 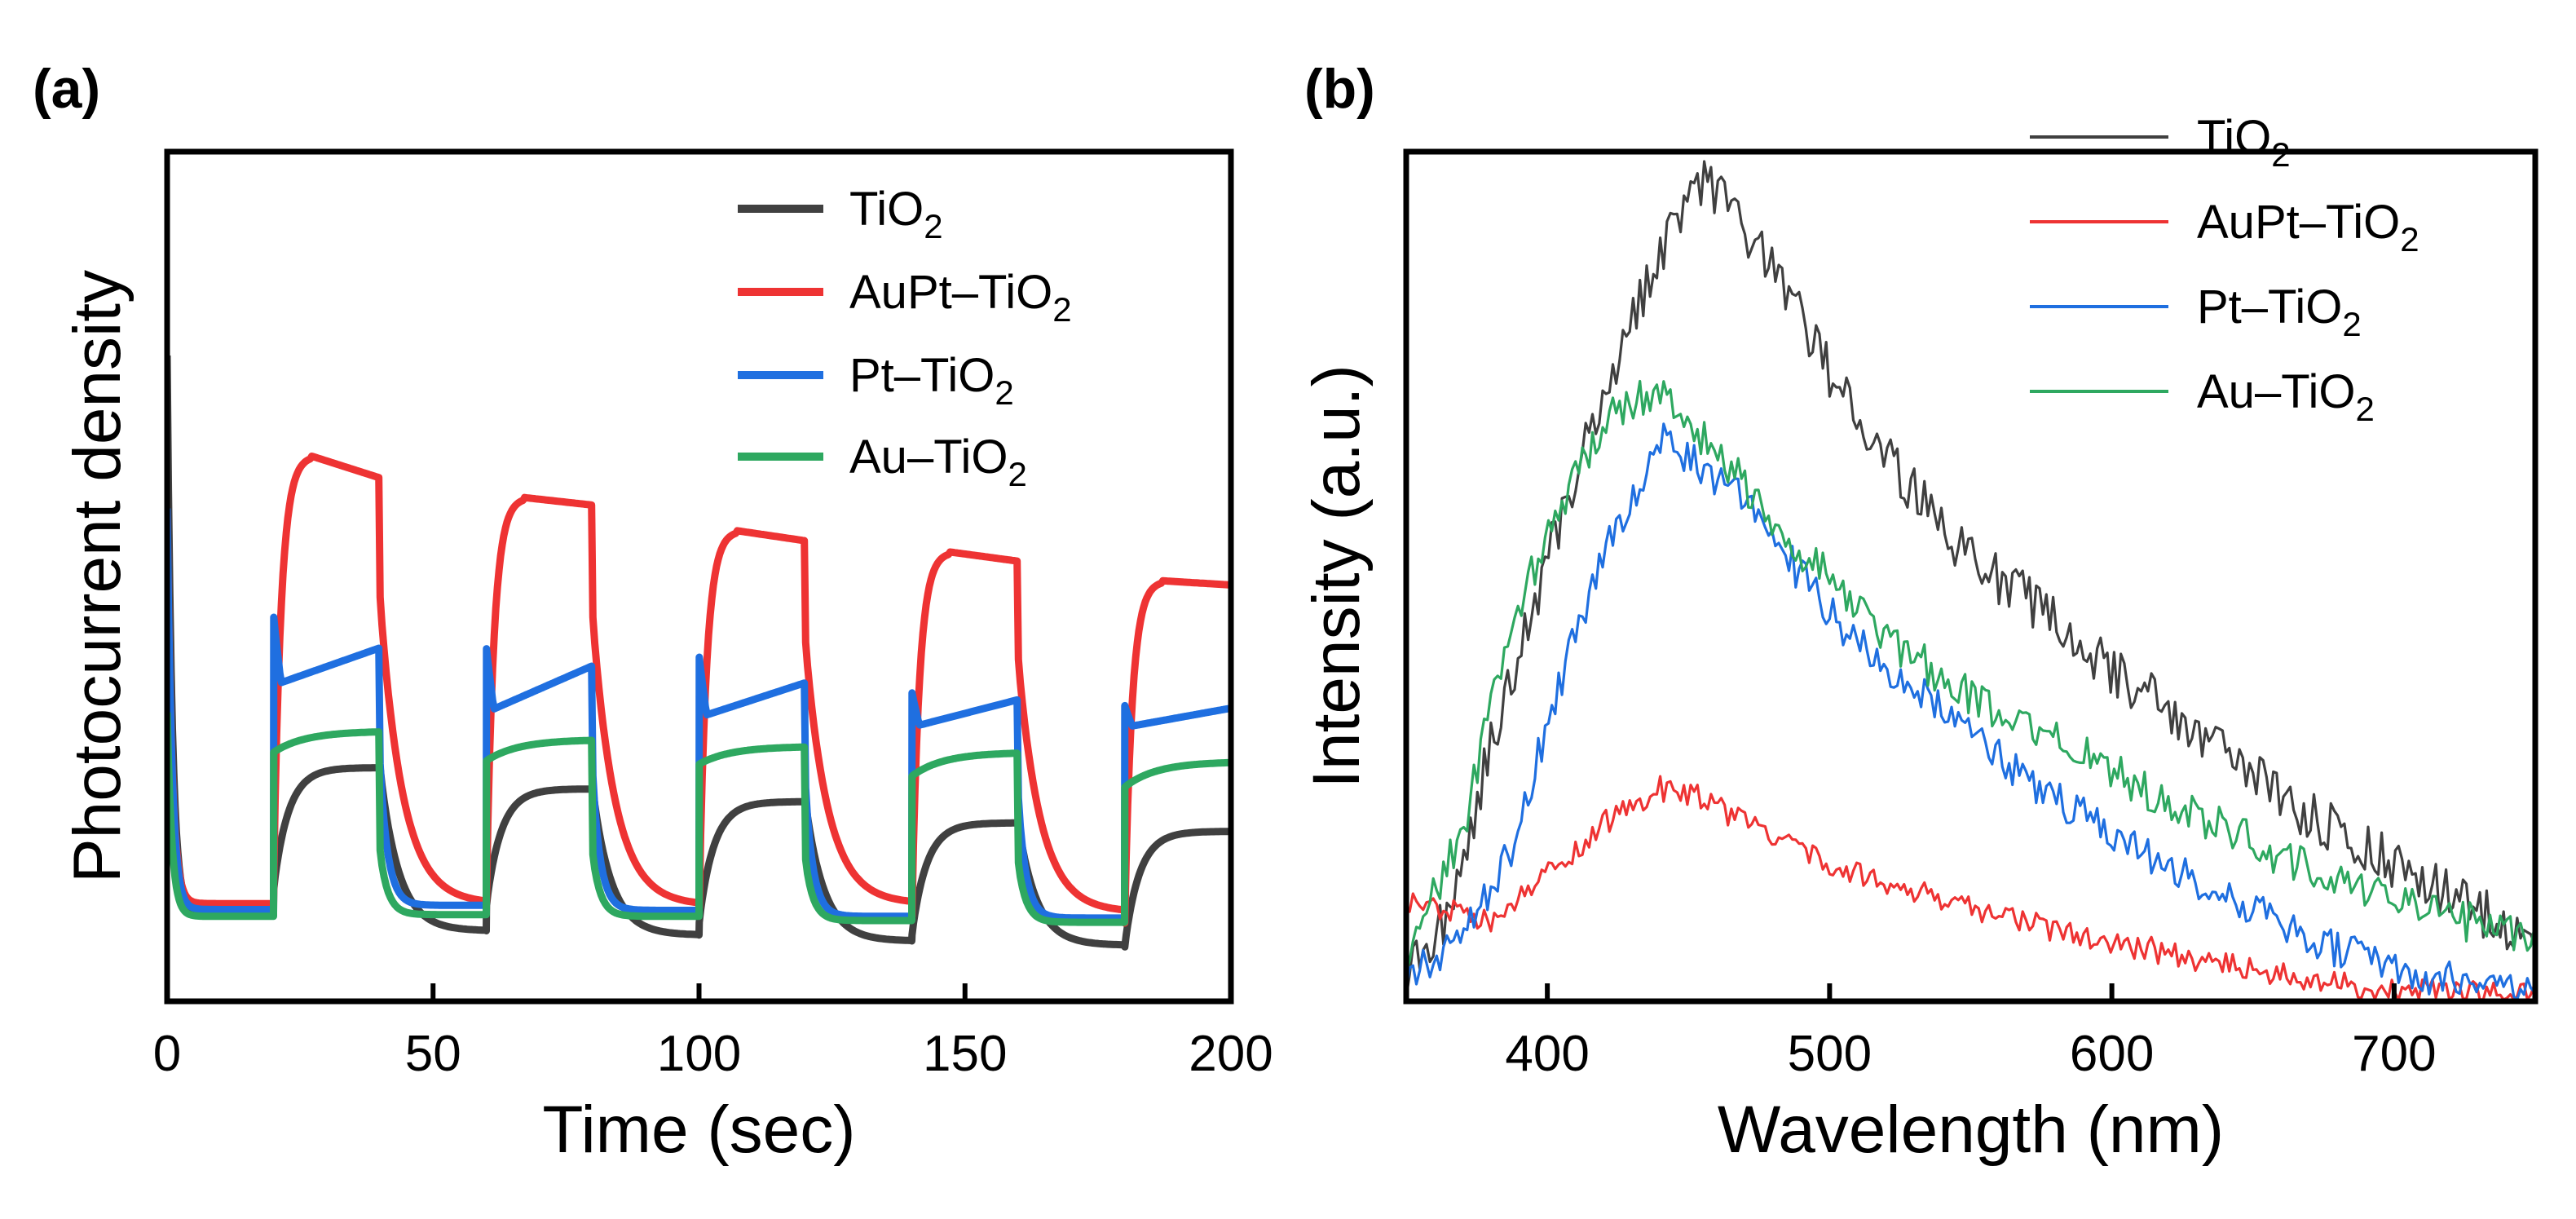 I want to click on x-tick-label: 400, so click(x=1547, y=1054).